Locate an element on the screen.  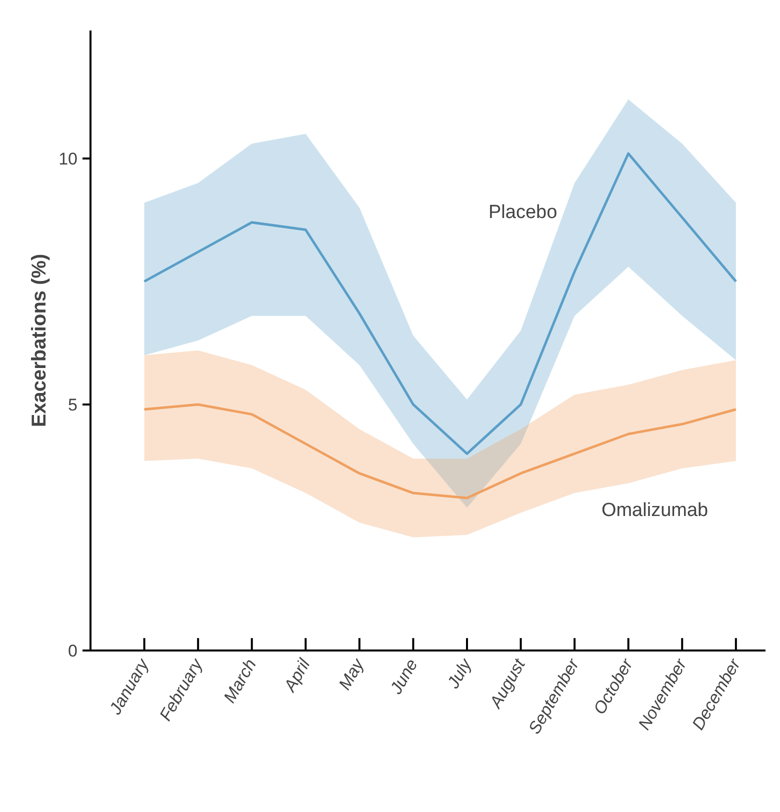
text: Omalizumab is located at coordinates (654, 510).